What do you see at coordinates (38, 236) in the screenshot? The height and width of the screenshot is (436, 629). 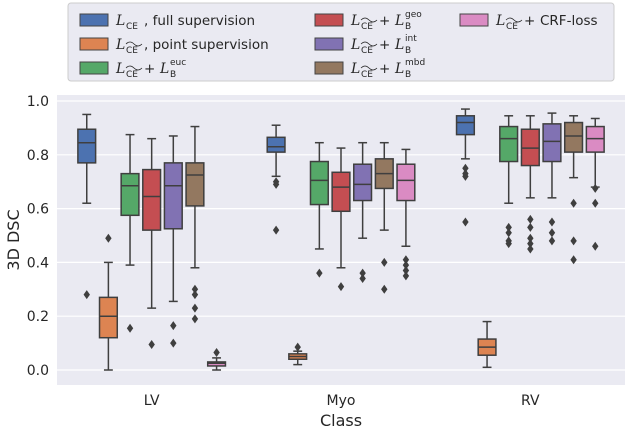 I see `y-tick-labels: 0.0 0.2 0.4 0.6 0.8 1.0` at bounding box center [38, 236].